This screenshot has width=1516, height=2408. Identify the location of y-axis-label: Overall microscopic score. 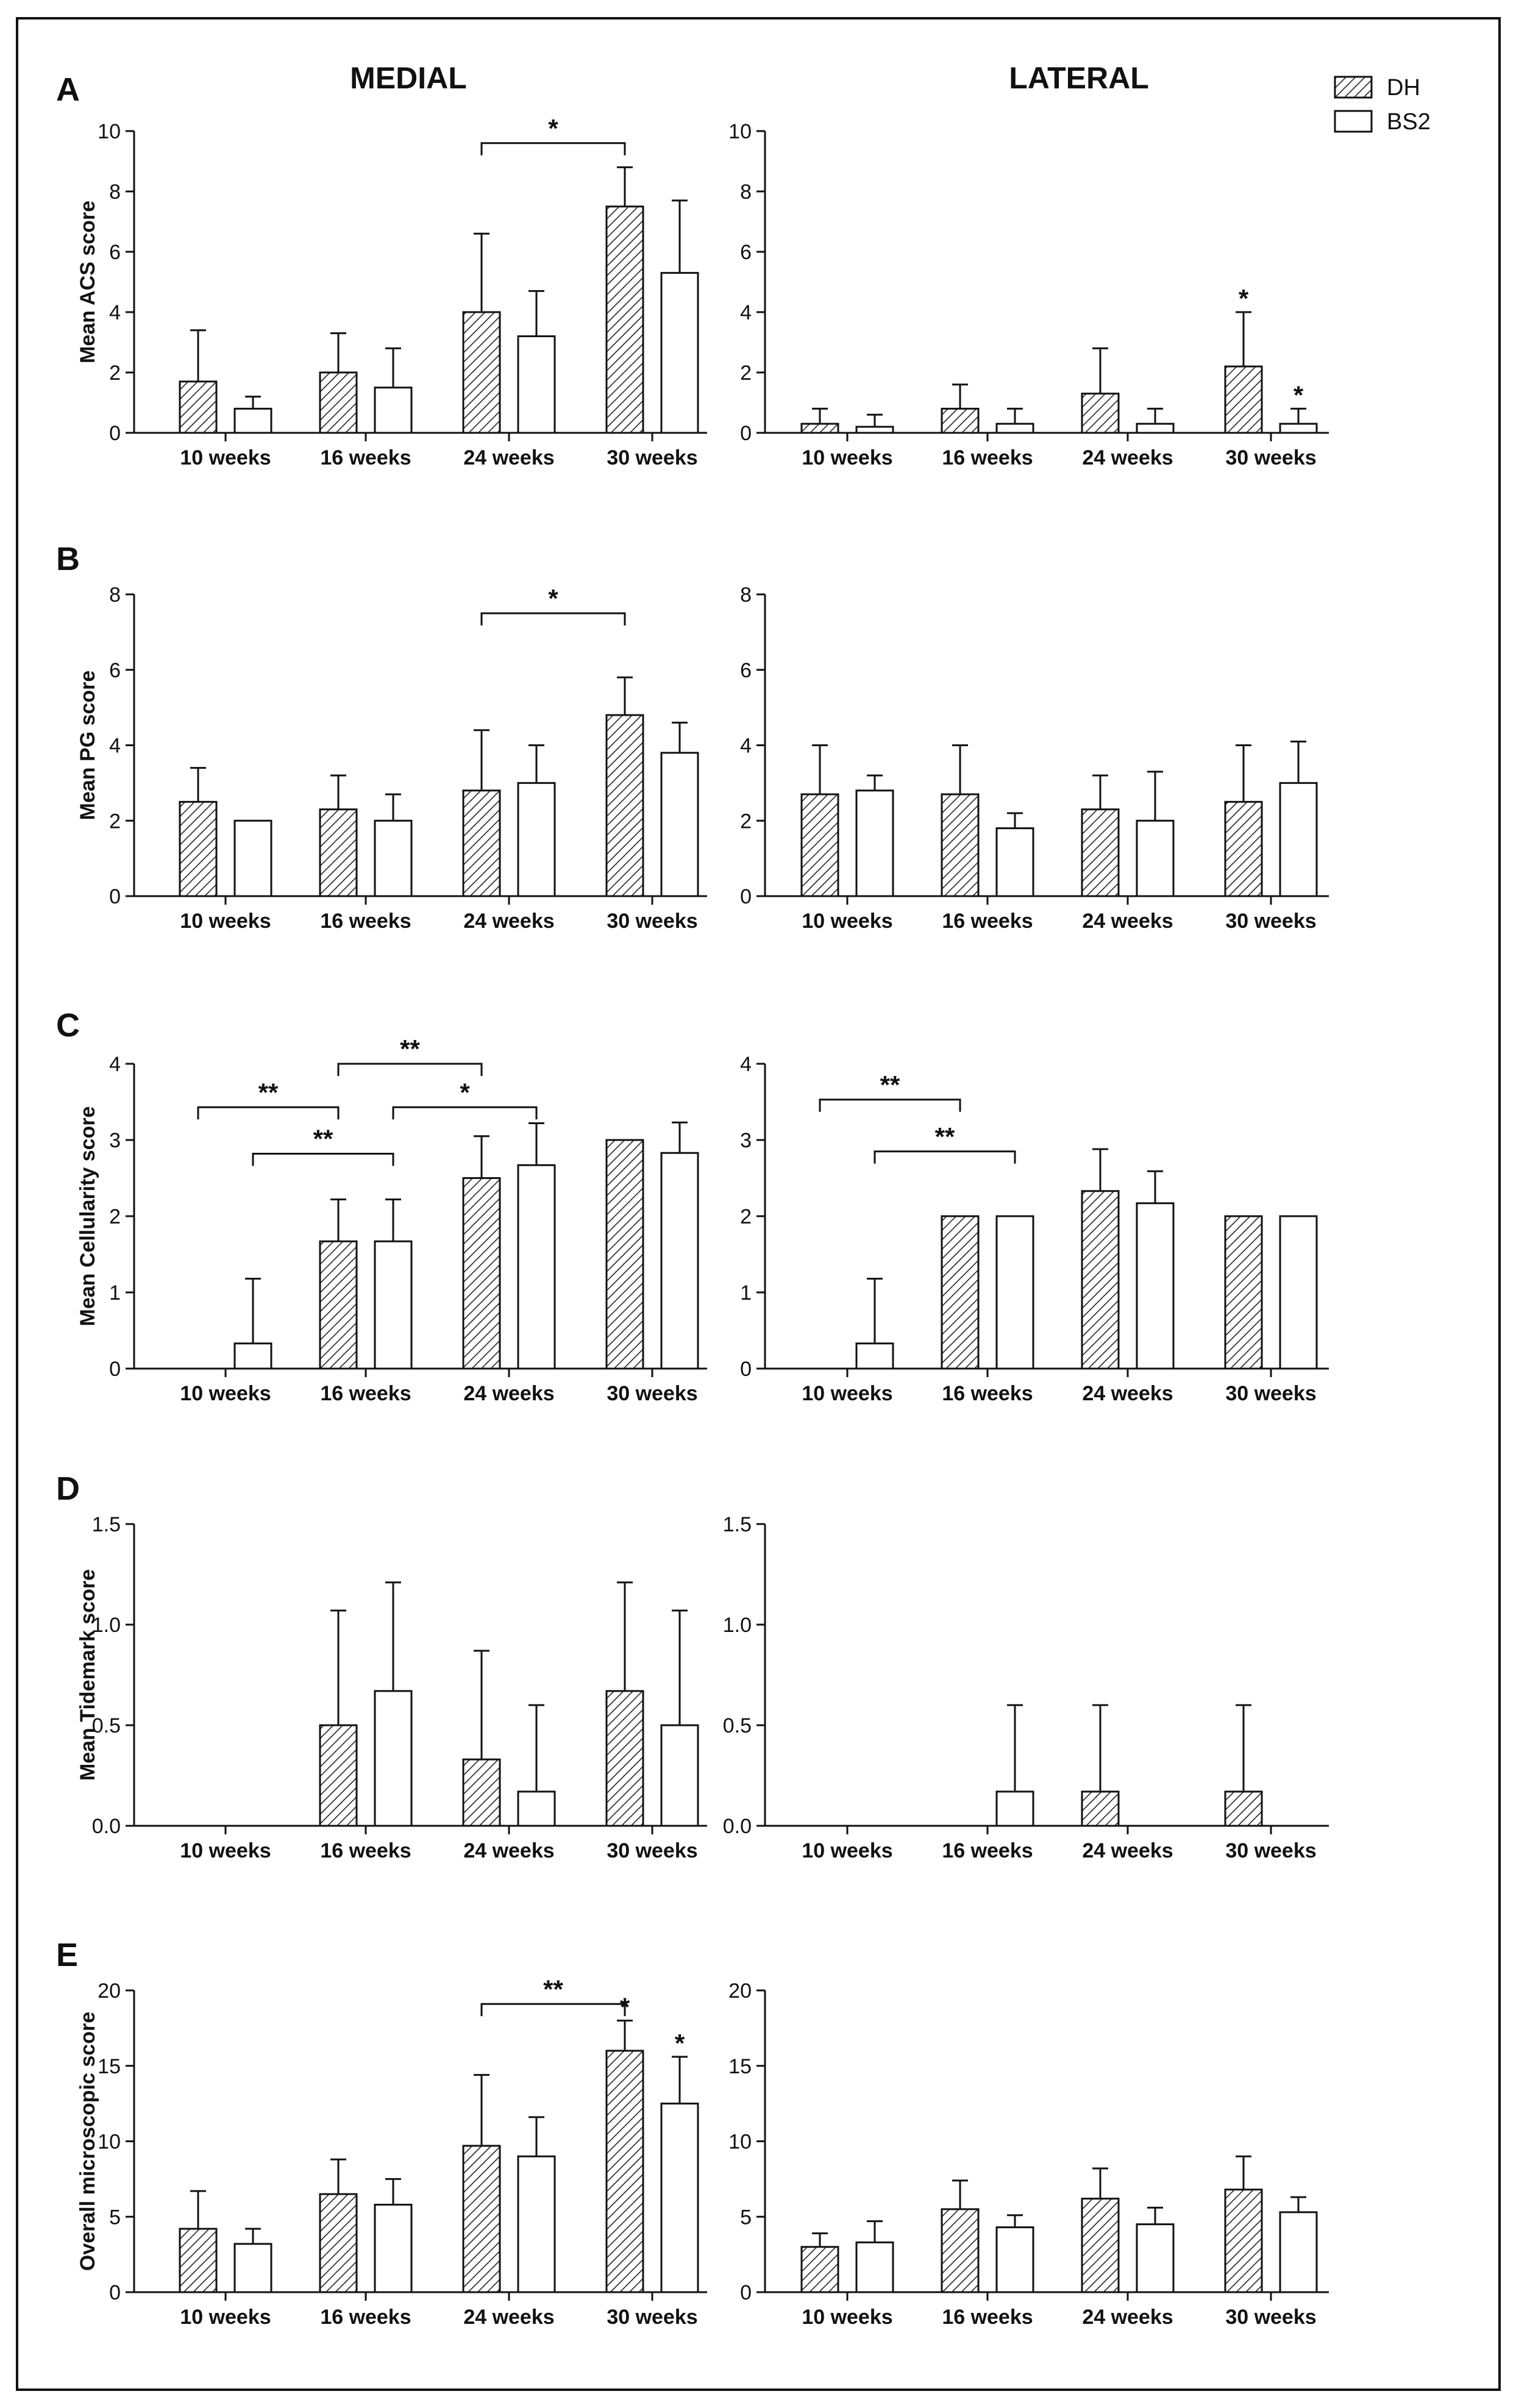
(87, 2141).